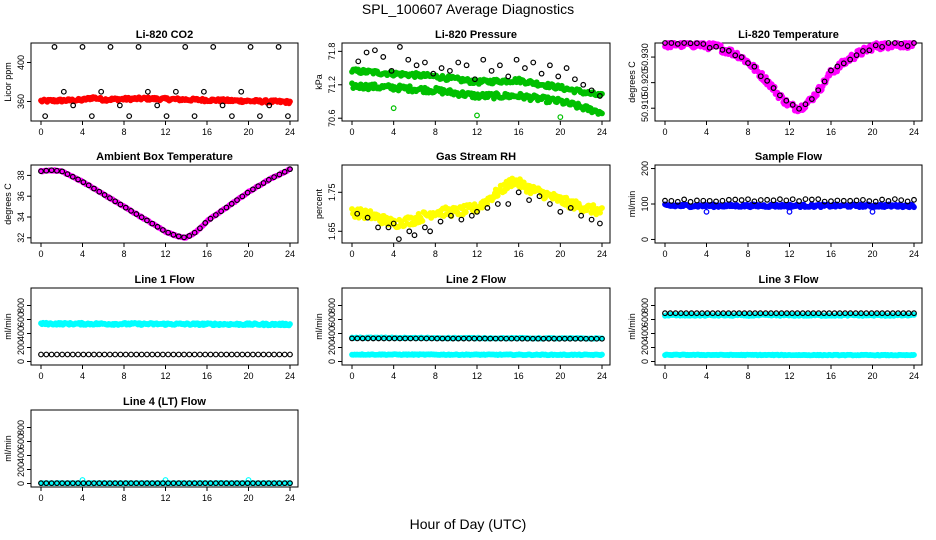 Image resolution: width=936 pixels, height=540 pixels. What do you see at coordinates (476, 326) in the screenshot?
I see `chart-8-plot-frame` at bounding box center [476, 326].